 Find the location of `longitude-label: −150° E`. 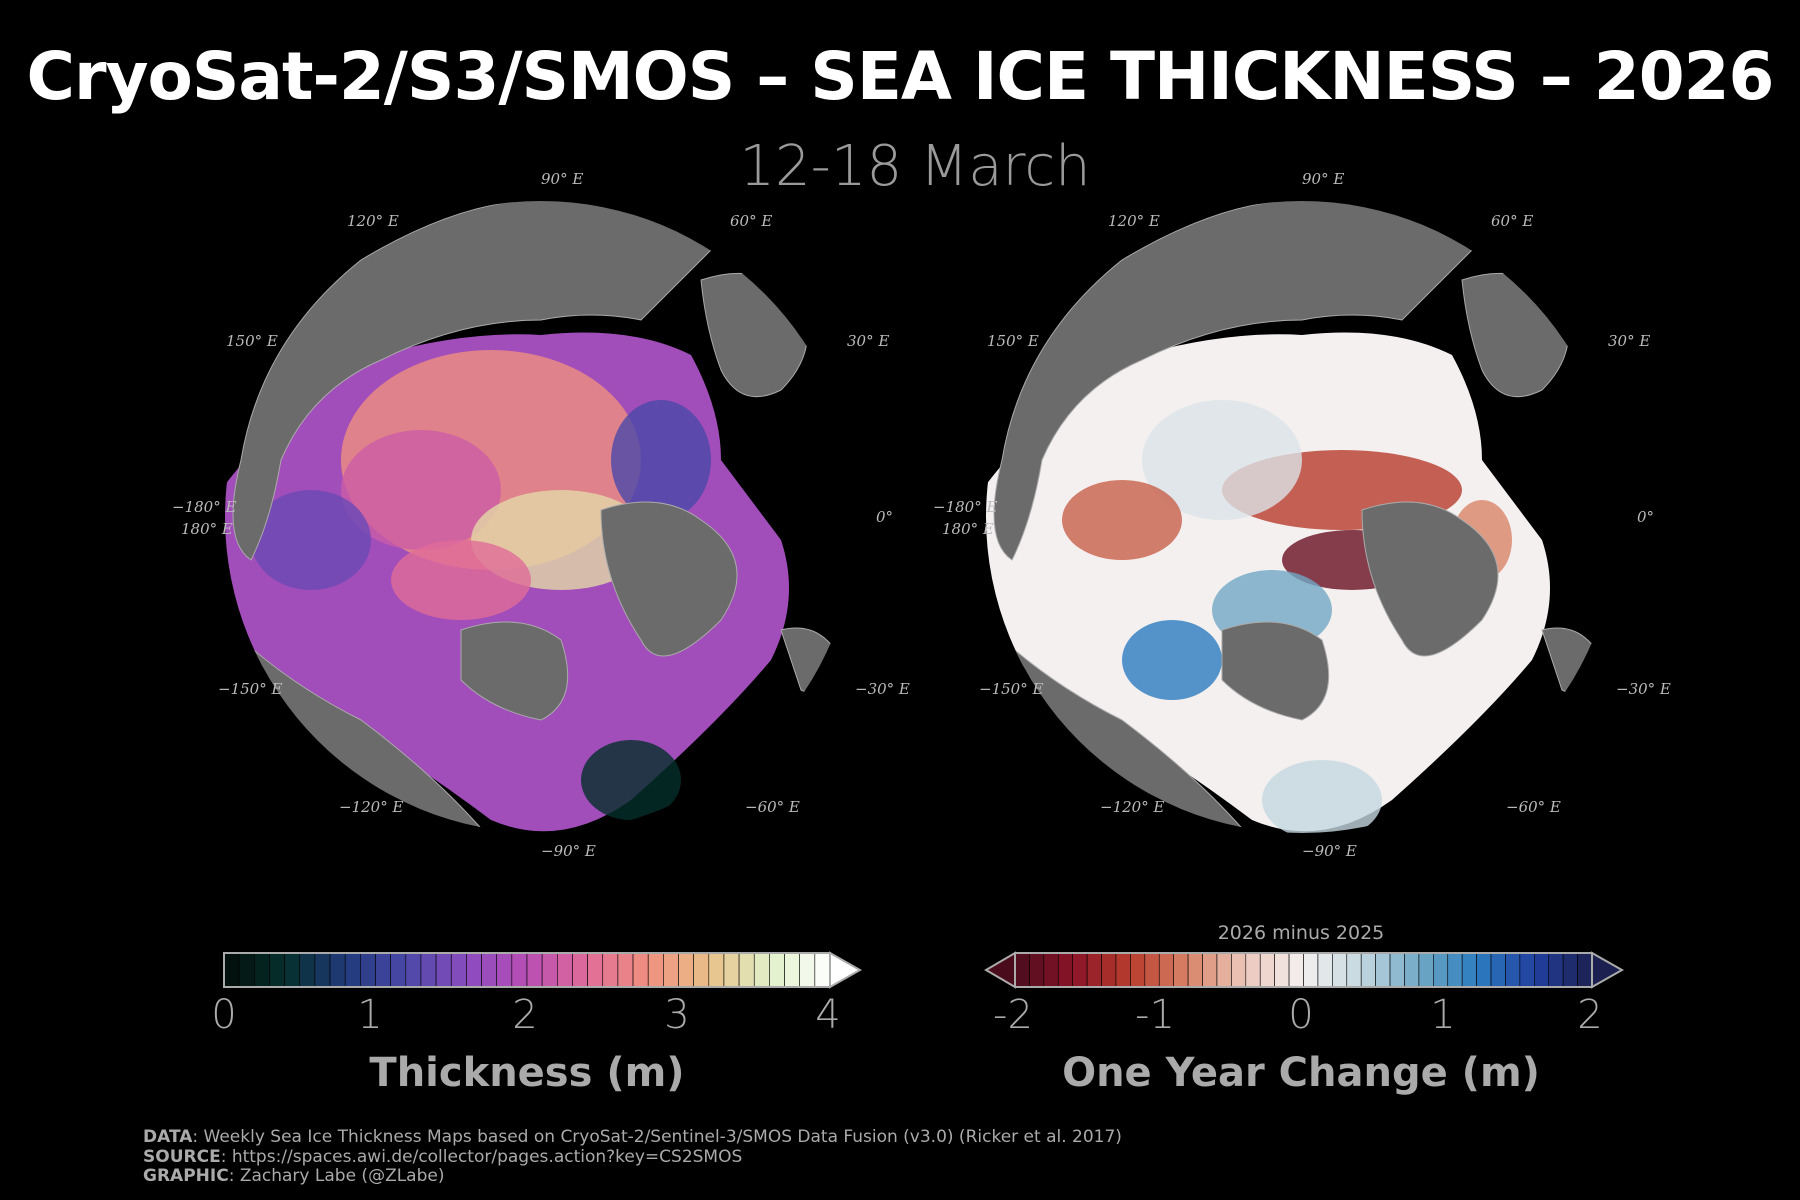

longitude-label: −150° E is located at coordinates (250, 689).